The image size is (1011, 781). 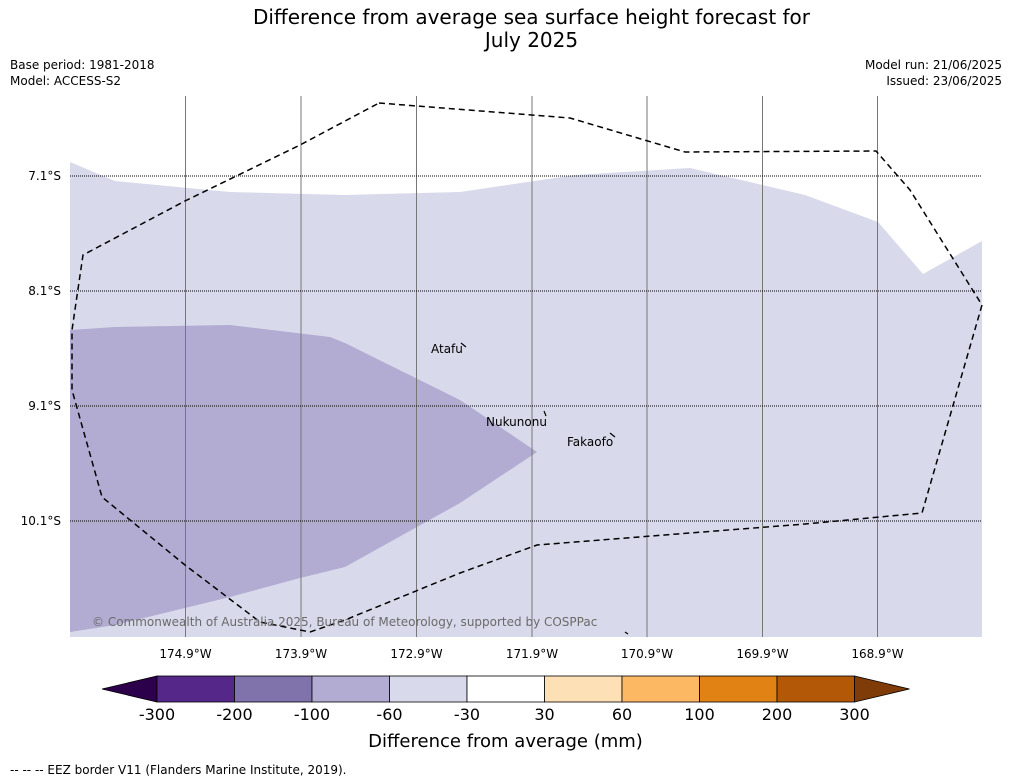 I want to click on model-name: Model: ACCESS-S2, so click(x=66, y=81).